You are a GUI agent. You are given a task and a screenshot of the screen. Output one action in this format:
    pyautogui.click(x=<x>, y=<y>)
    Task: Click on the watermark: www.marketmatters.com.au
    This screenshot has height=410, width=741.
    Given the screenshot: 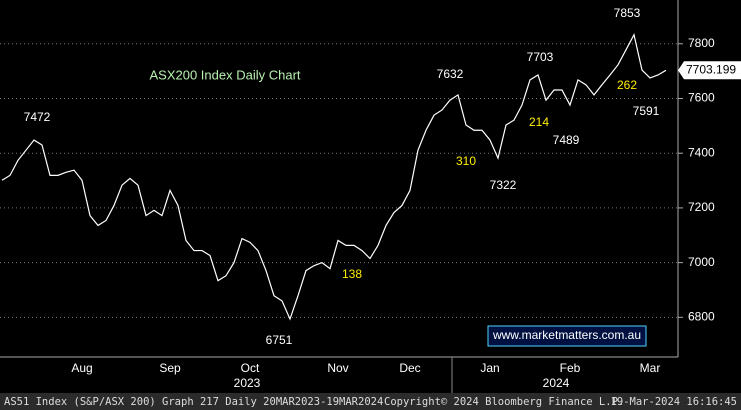 What is the action you would take?
    pyautogui.click(x=566, y=335)
    